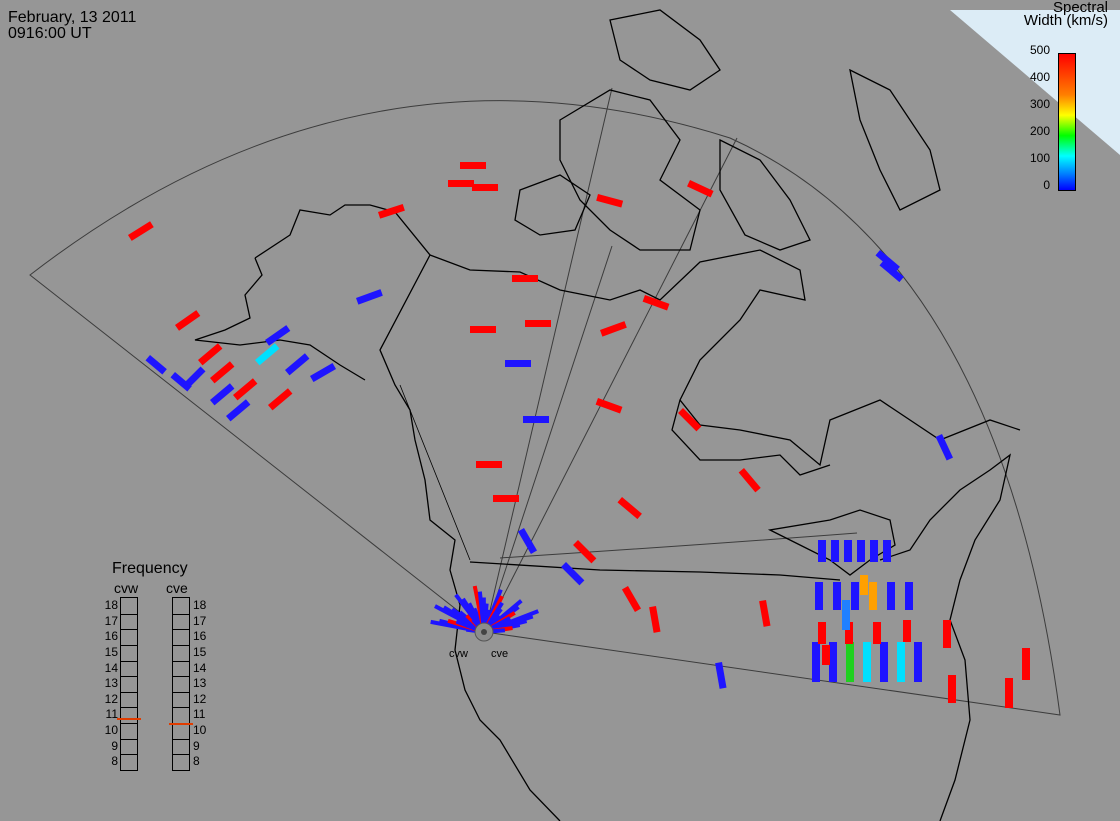 This screenshot has width=1120, height=821. What do you see at coordinates (72, 17) in the screenshot?
I see `date-label: February, 13 2011` at bounding box center [72, 17].